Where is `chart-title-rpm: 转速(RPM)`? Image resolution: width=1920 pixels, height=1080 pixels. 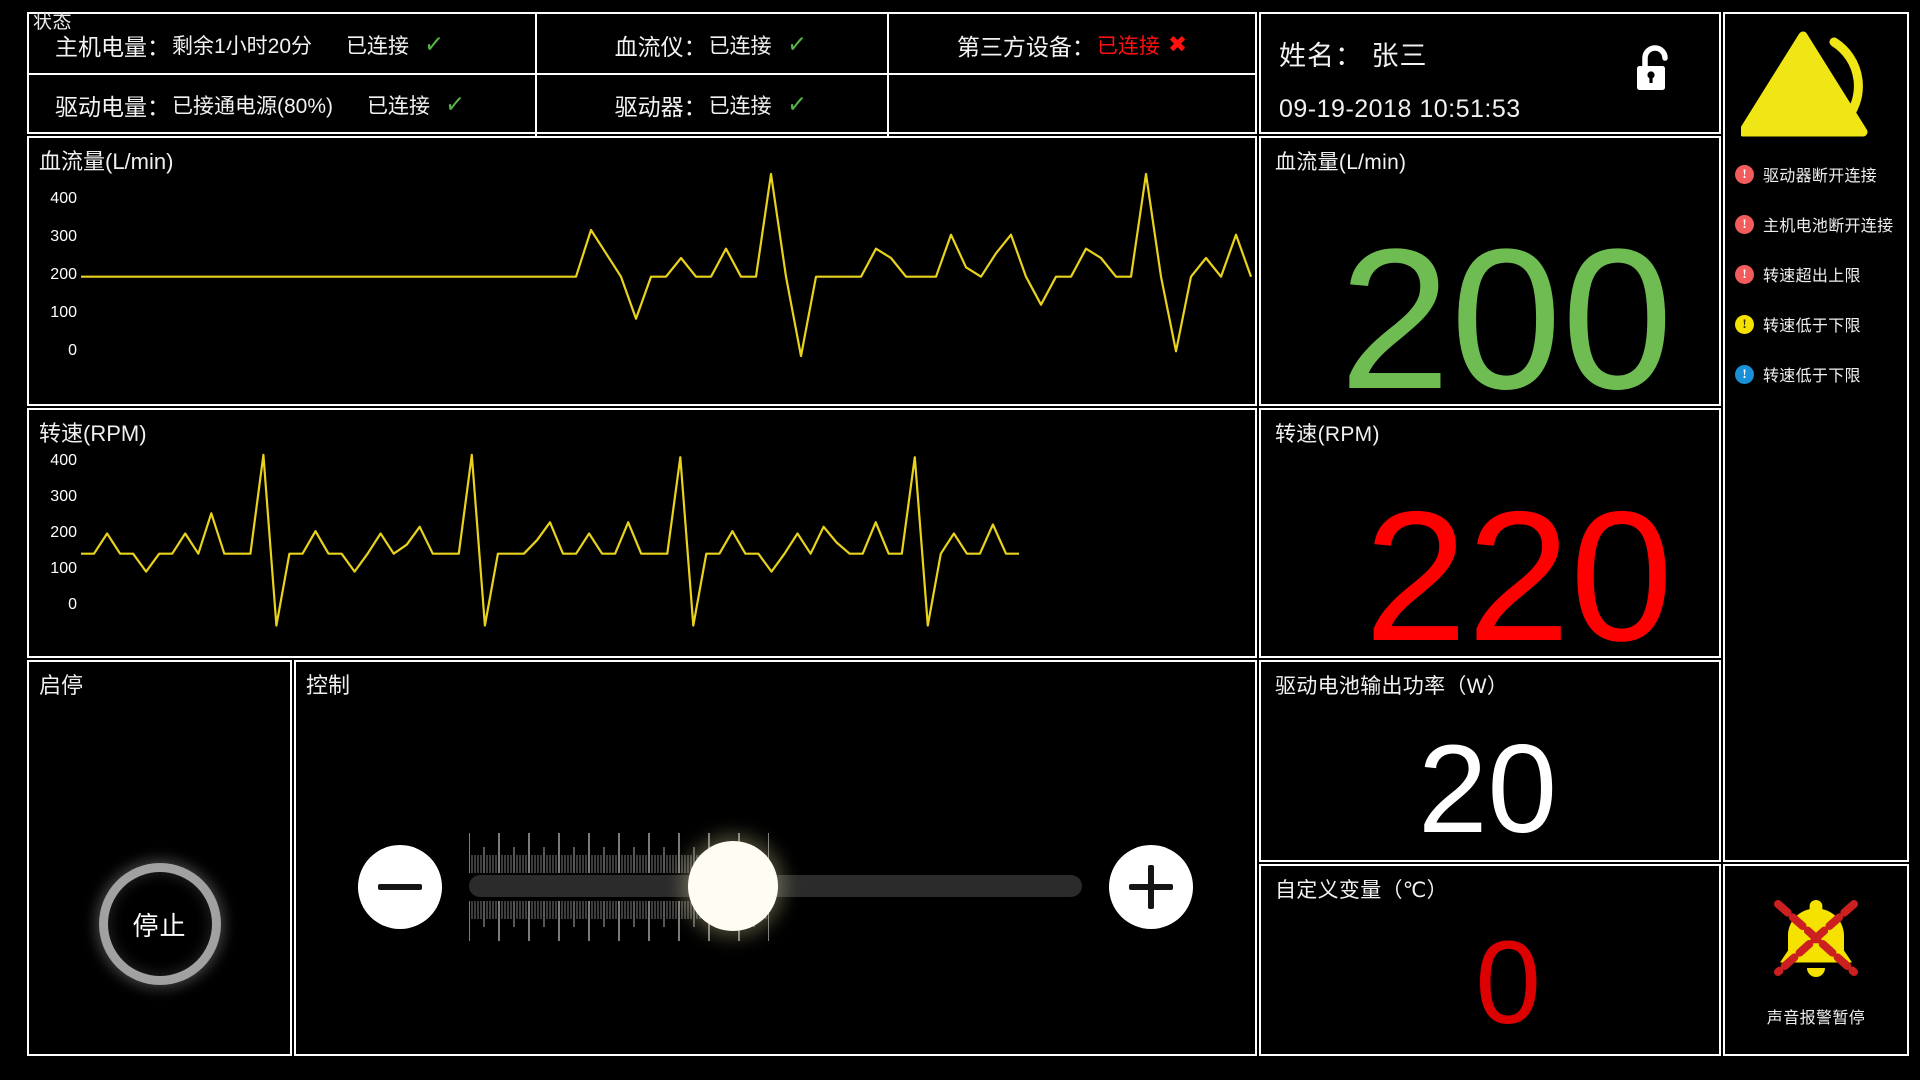 chart-title-rpm: 转速(RPM) is located at coordinates (93, 433).